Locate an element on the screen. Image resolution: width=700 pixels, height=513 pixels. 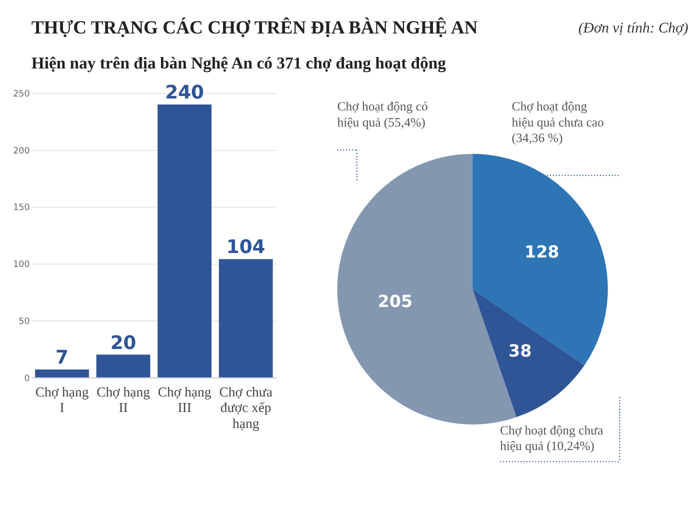
y-tick-label: 250 is located at coordinates (21, 95).